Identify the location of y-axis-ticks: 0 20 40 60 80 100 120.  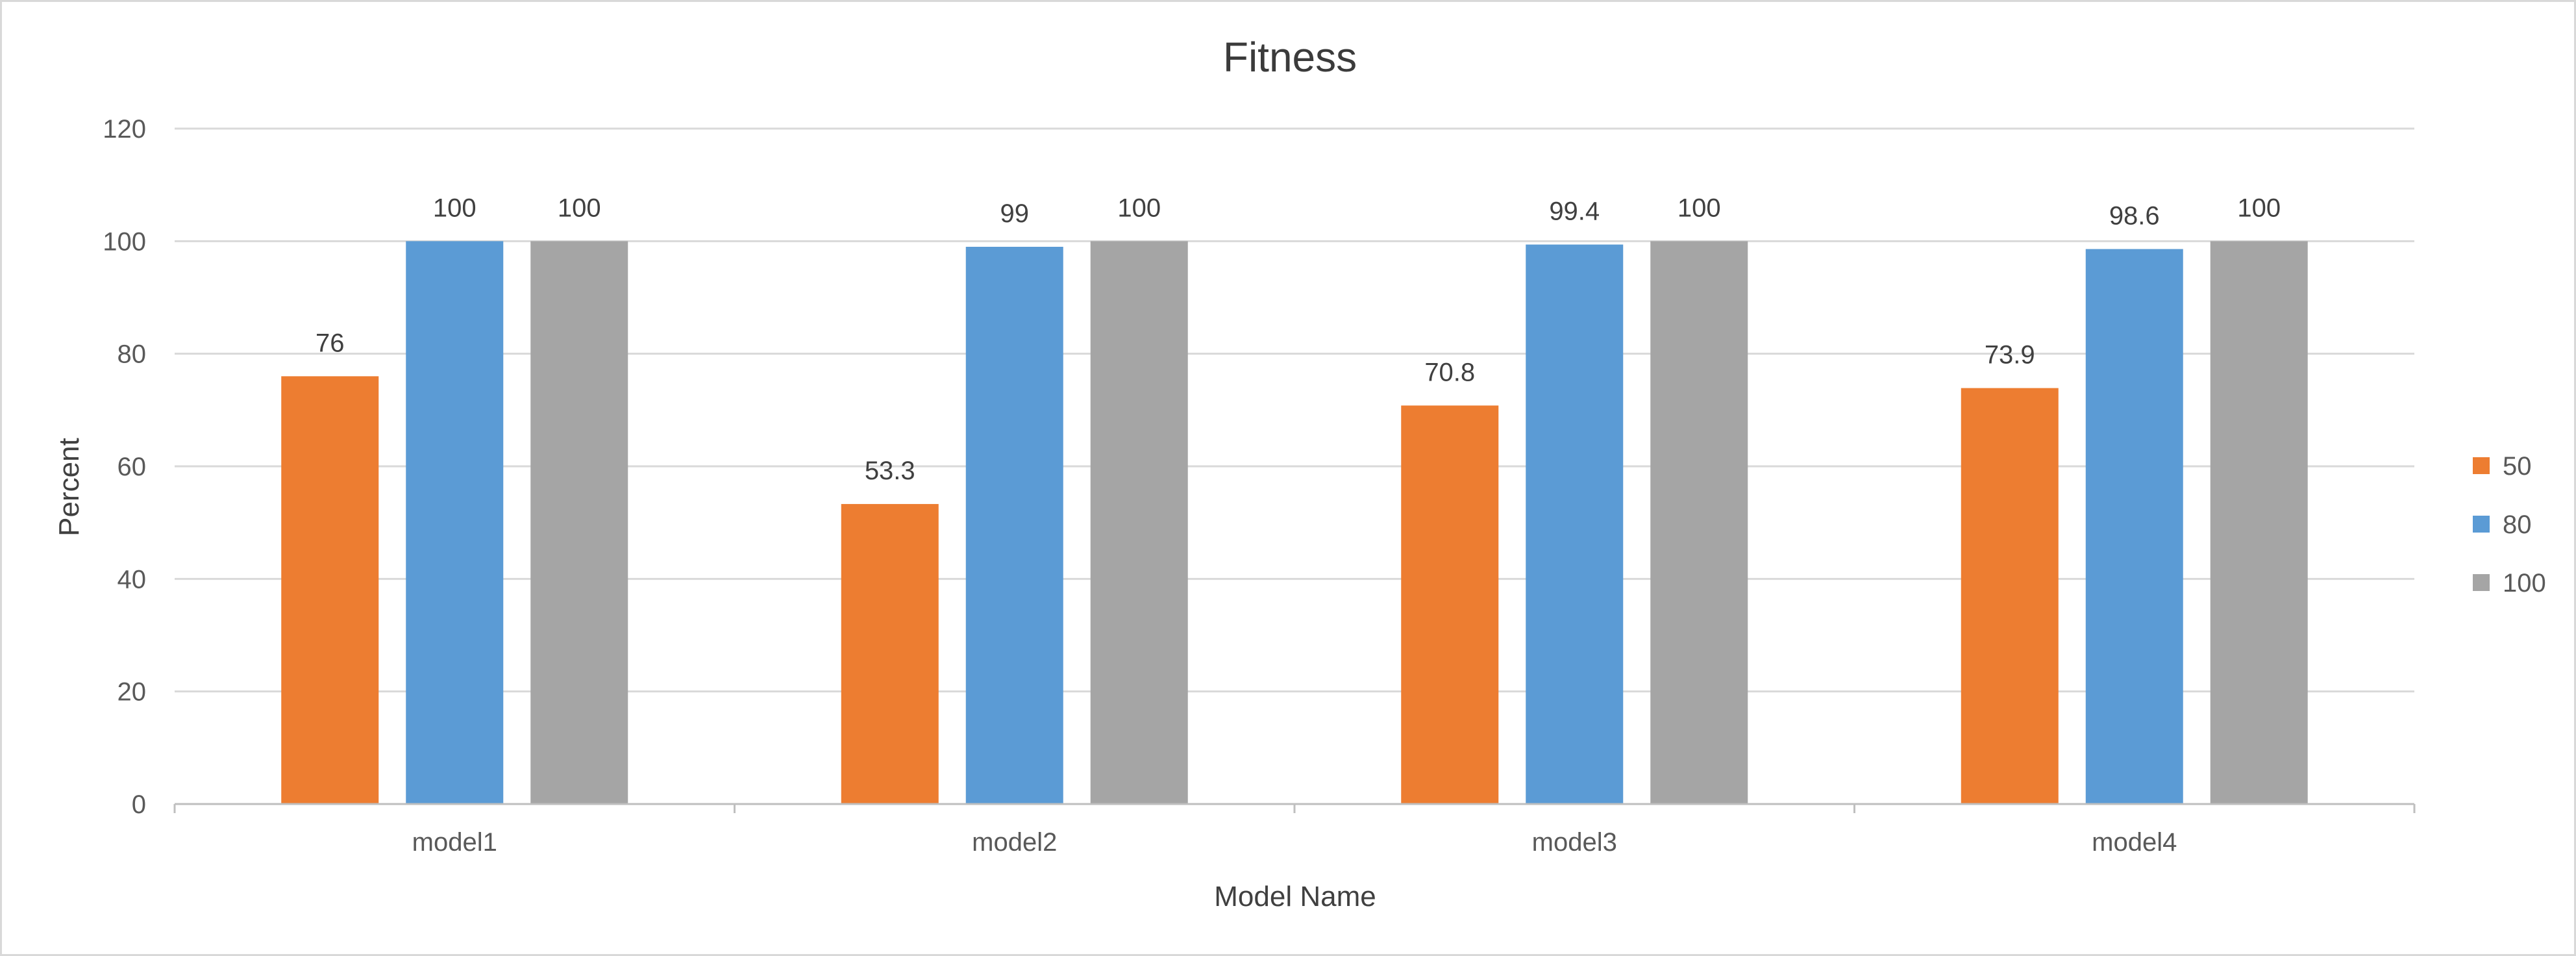
(124, 467).